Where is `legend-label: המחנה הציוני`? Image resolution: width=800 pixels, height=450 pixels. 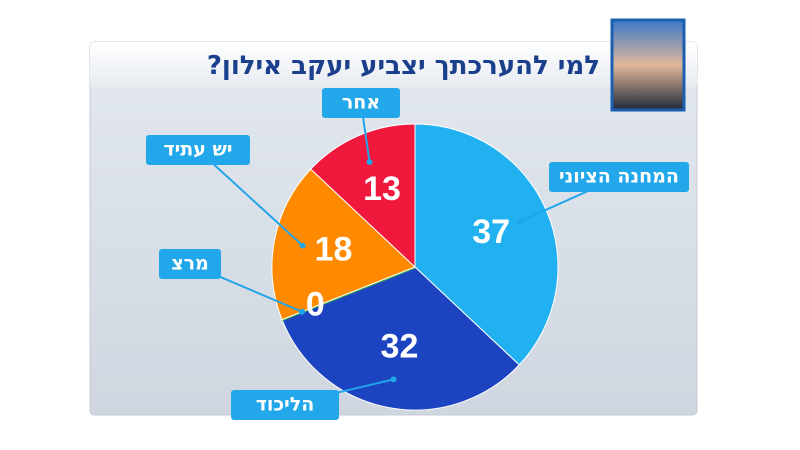
legend-label: המחנה הציוני is located at coordinates (619, 177).